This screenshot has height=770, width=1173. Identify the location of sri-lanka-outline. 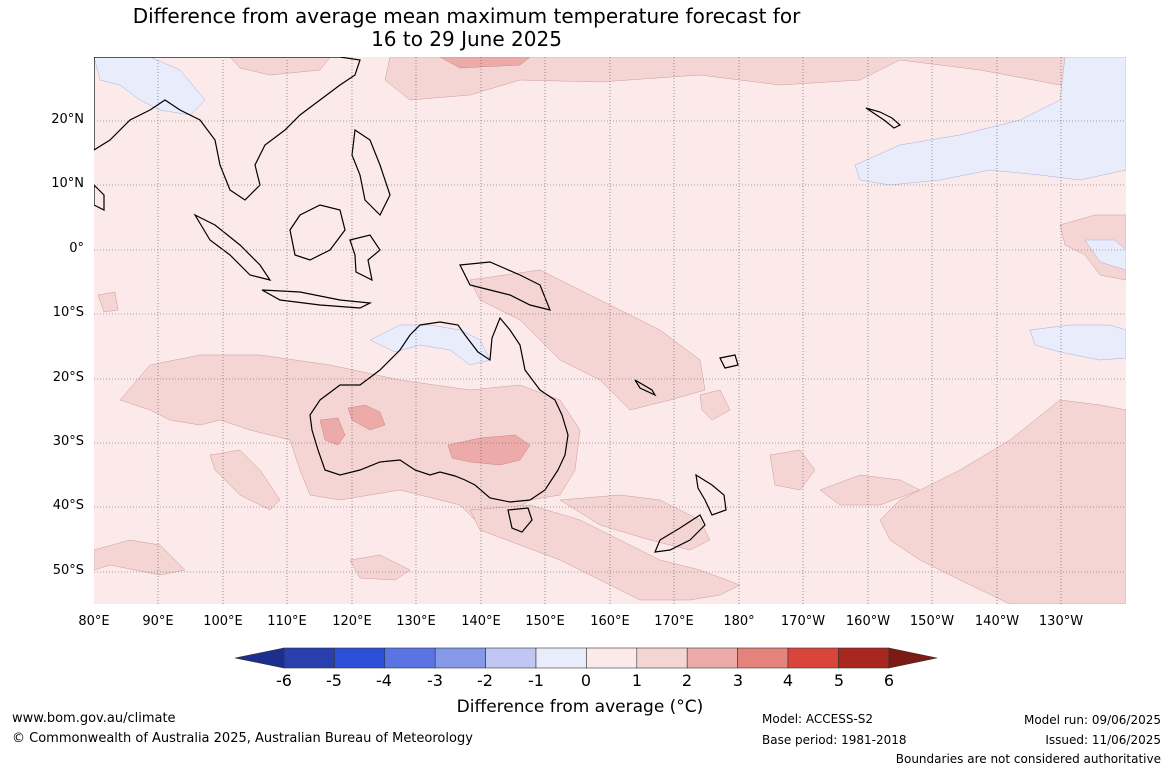
(99, 197).